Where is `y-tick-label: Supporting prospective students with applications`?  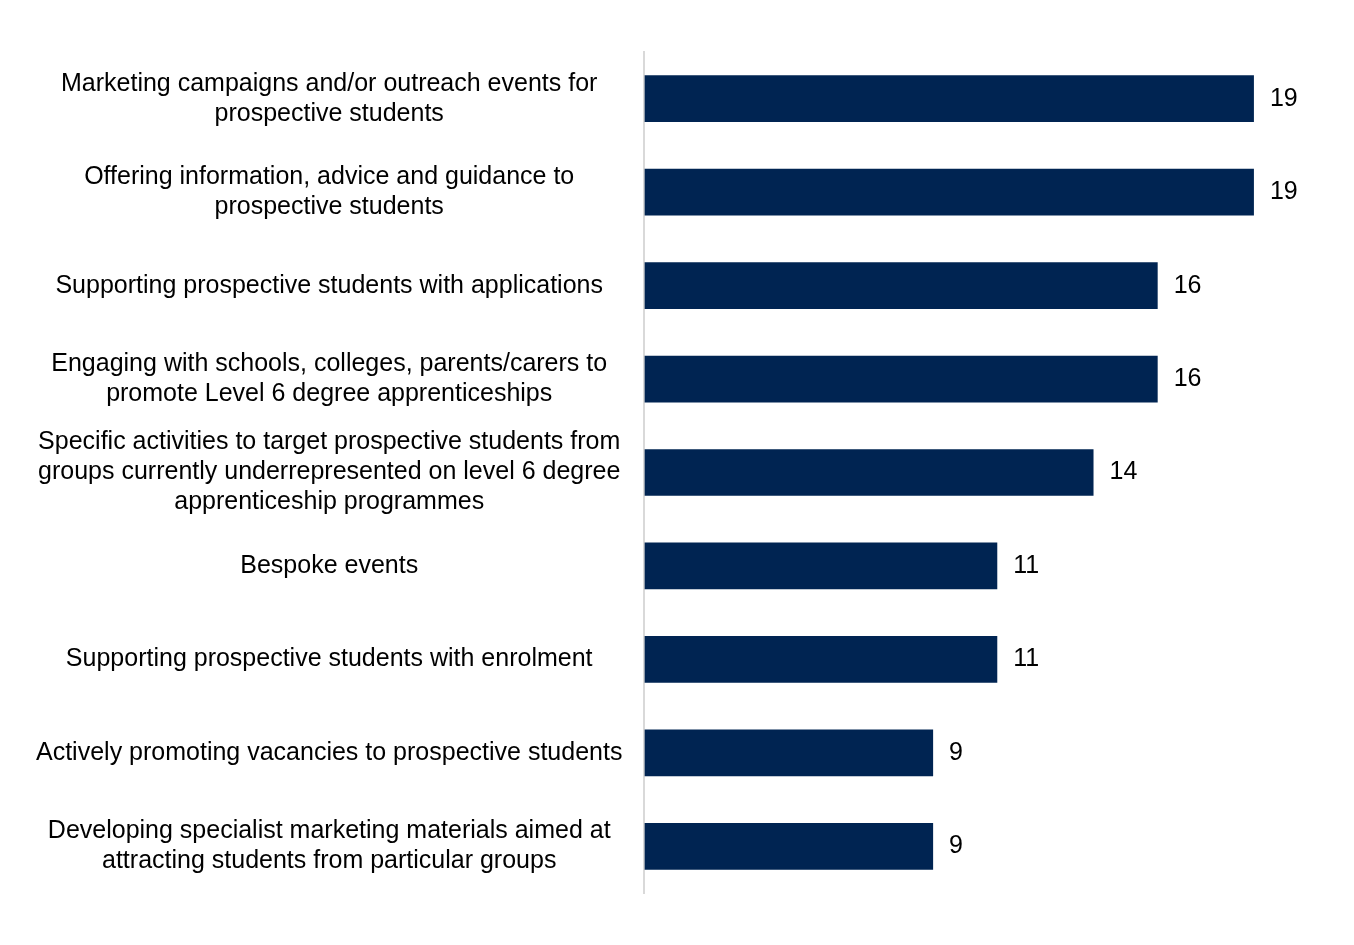 y-tick-label: Supporting prospective students with applications is located at coordinates (329, 283).